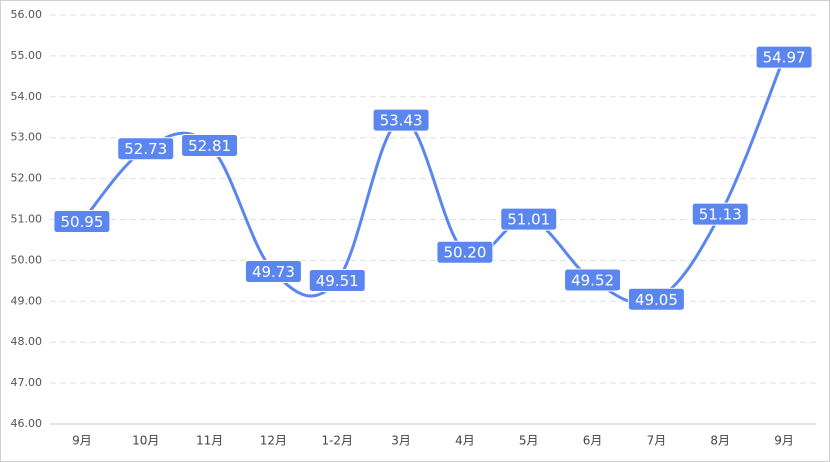  I want to click on y-tick-label: 46.00, so click(27, 423).